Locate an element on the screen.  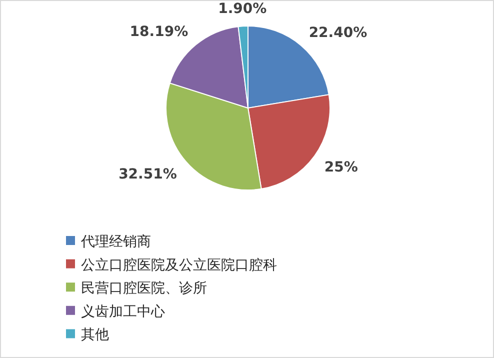
legend-label: 代理经销商 is located at coordinates (115, 242).